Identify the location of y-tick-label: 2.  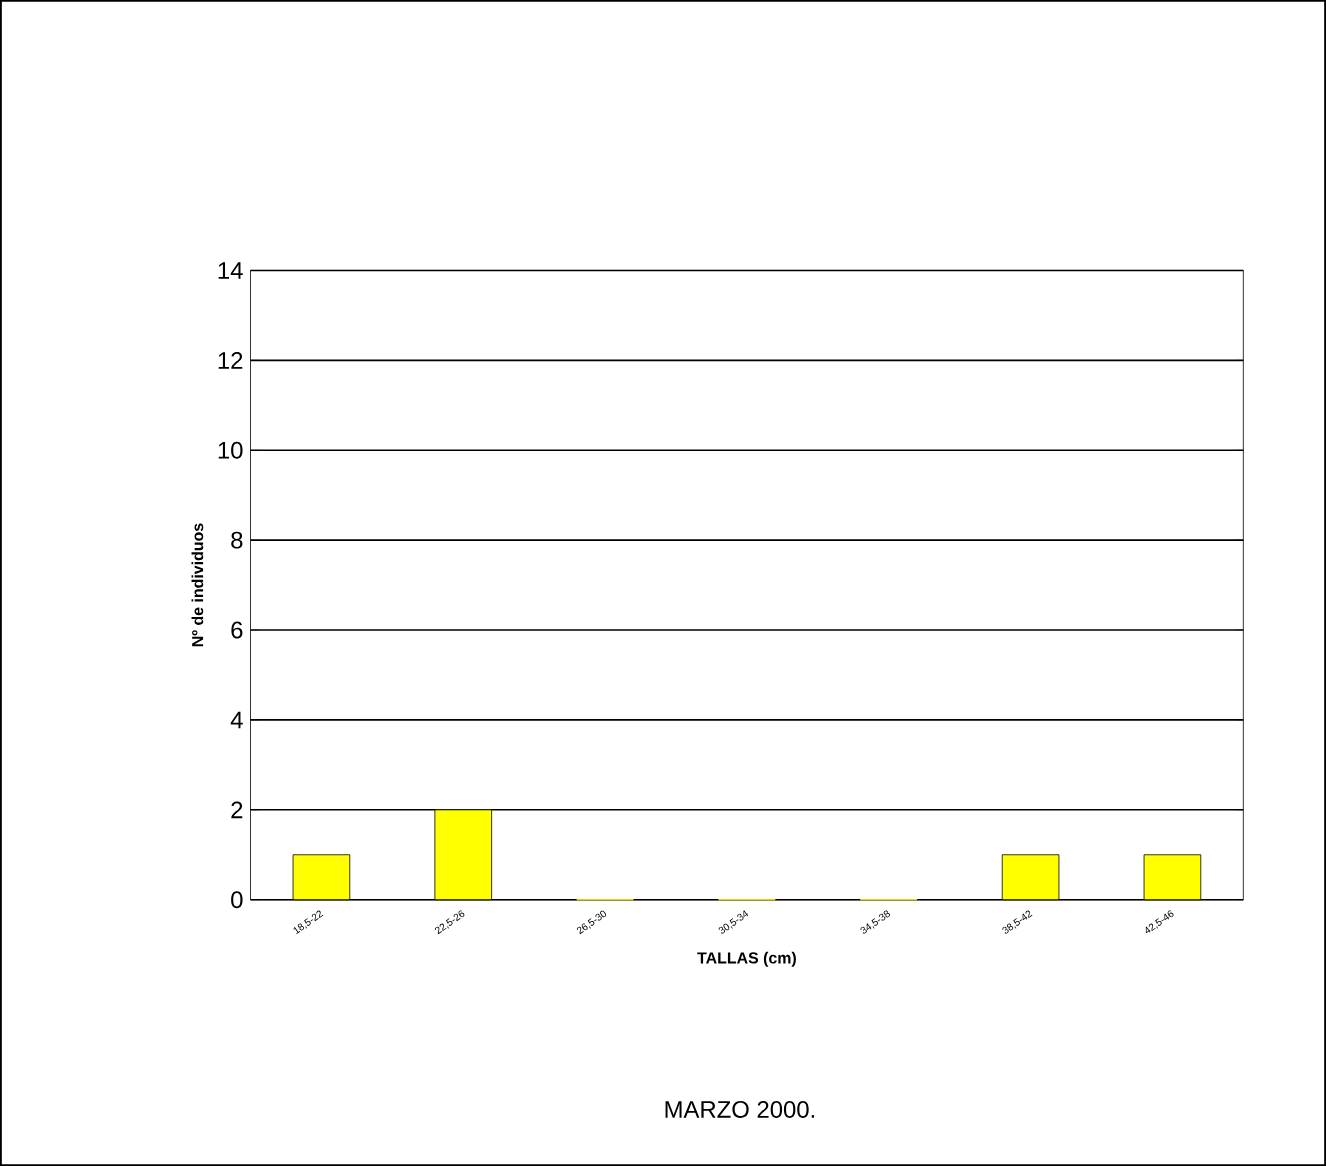
(237, 810).